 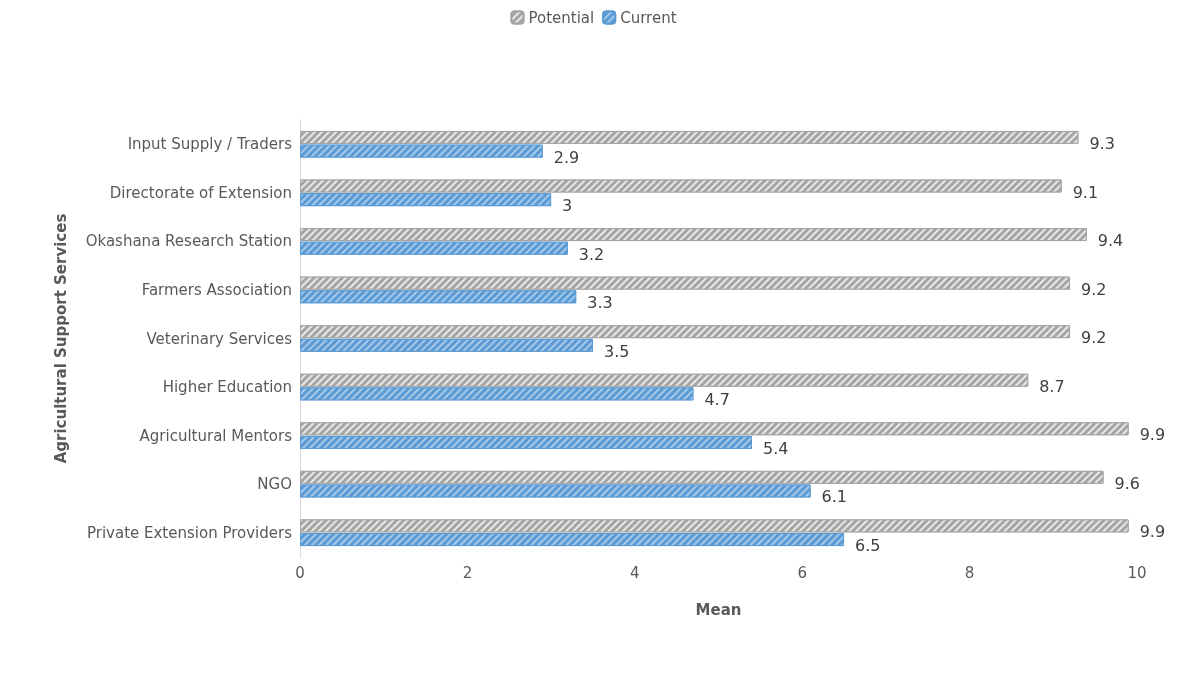 I want to click on data-label: 2.9, so click(x=566, y=157).